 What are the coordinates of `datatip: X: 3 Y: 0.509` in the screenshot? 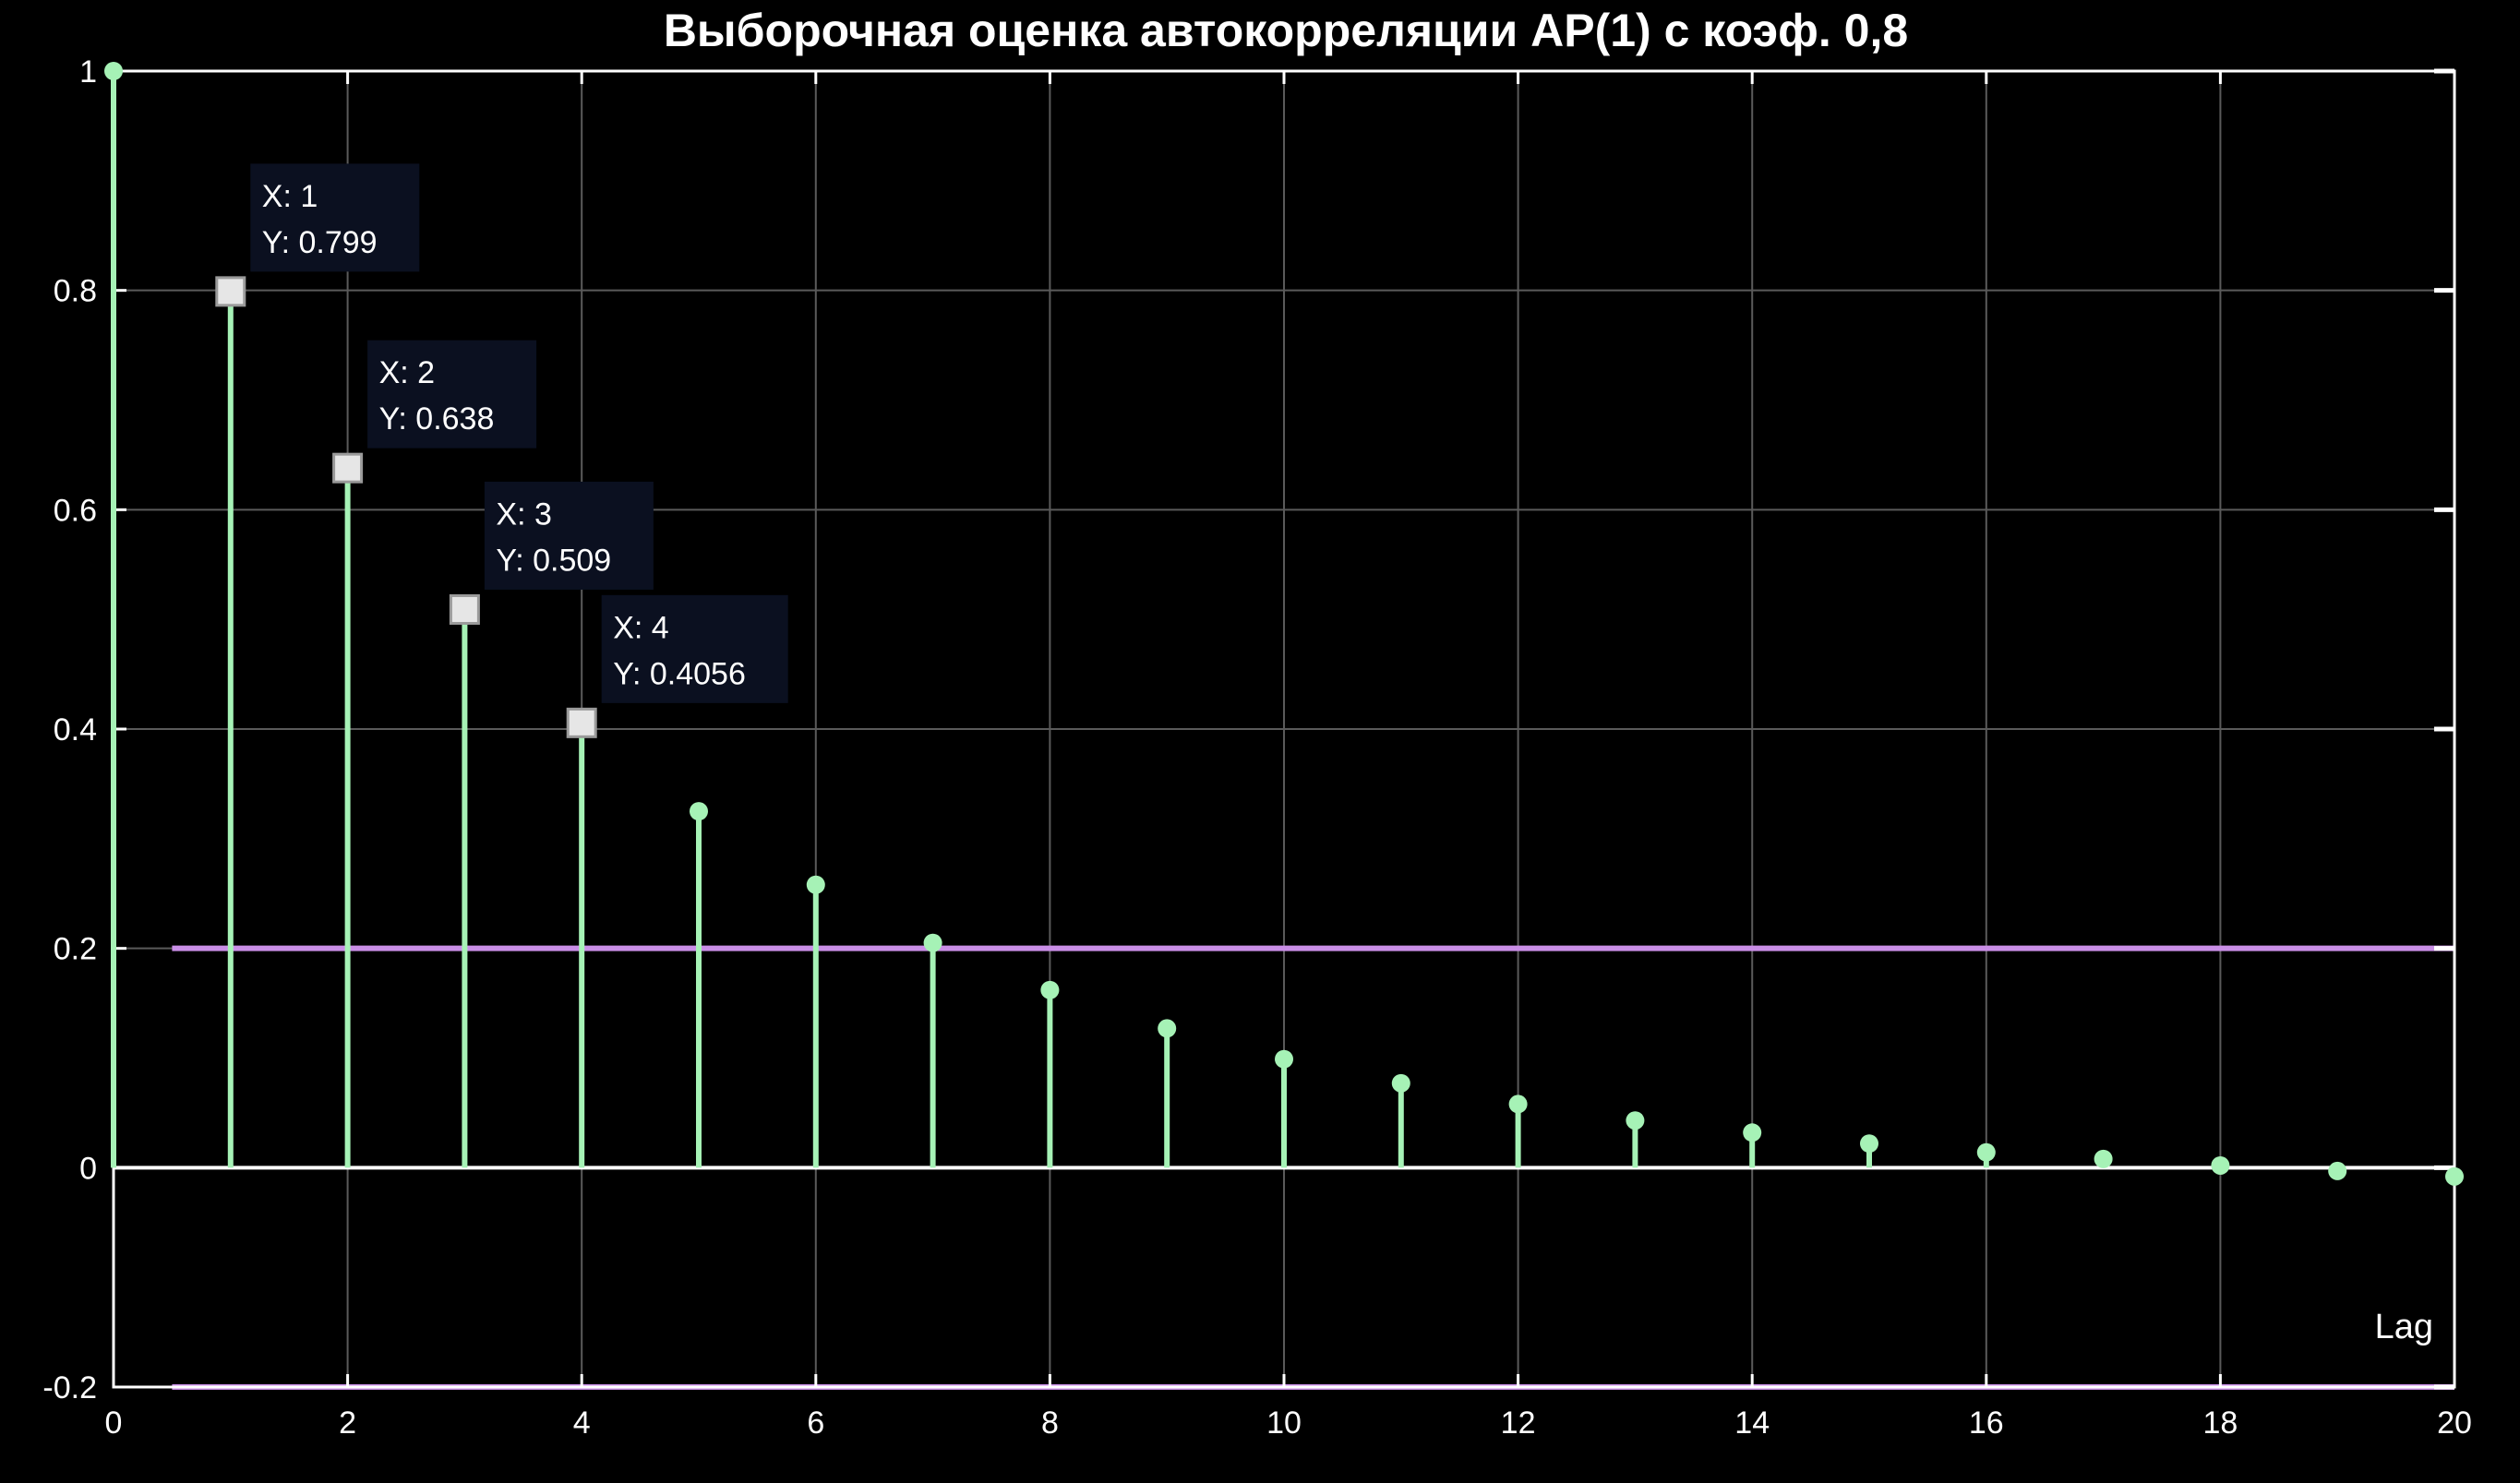 It's located at (569, 535).